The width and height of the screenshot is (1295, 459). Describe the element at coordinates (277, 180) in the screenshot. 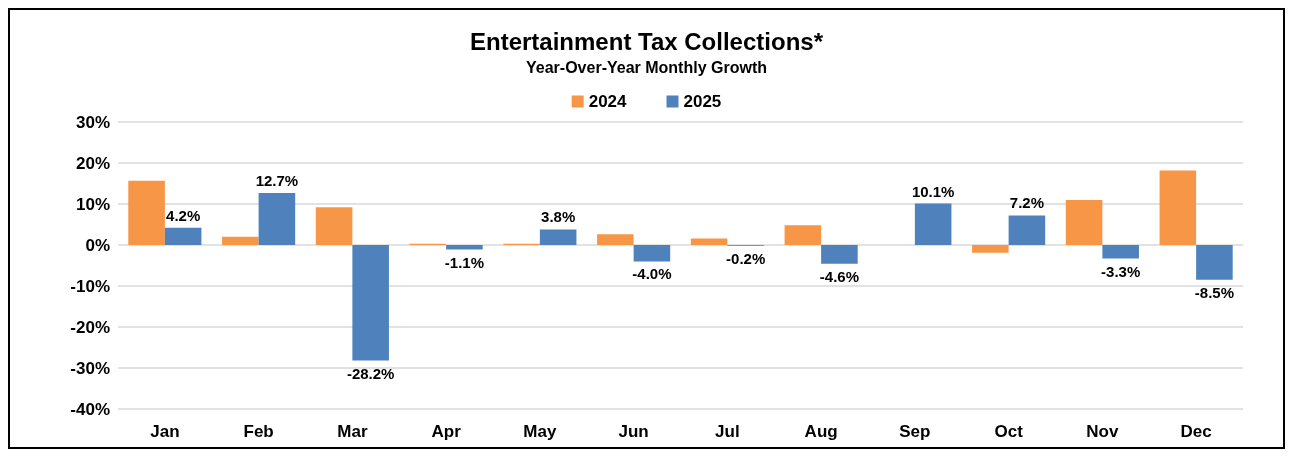

I see `data-label: 12.7%` at that location.